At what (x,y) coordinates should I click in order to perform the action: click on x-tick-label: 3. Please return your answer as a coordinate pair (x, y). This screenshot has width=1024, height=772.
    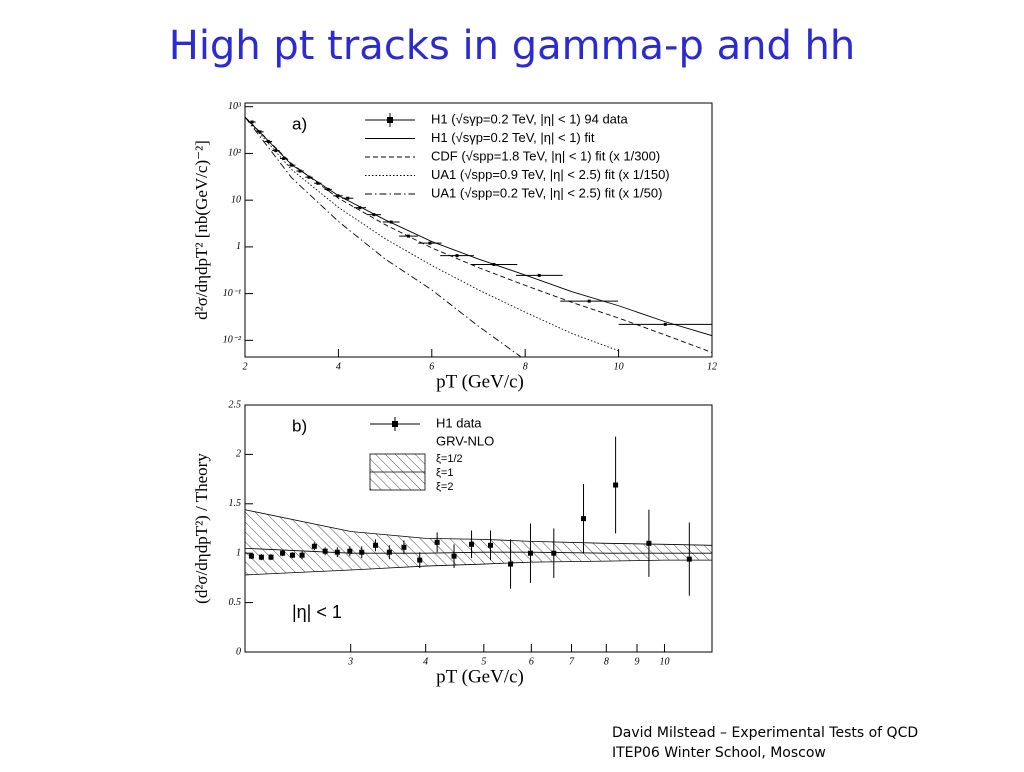
    Looking at the image, I should click on (350, 661).